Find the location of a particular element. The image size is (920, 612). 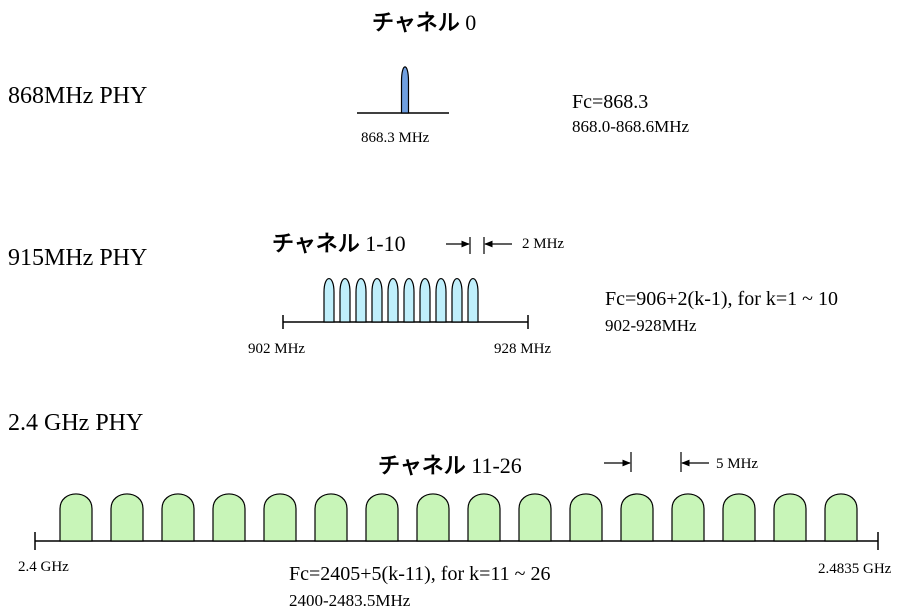

band-24-spacing-marker is located at coordinates (656, 462).